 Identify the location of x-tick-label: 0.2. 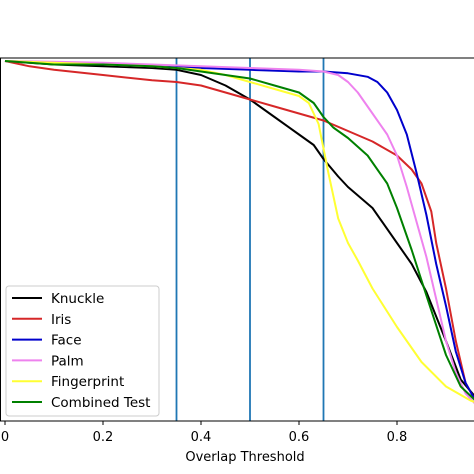
(103, 437).